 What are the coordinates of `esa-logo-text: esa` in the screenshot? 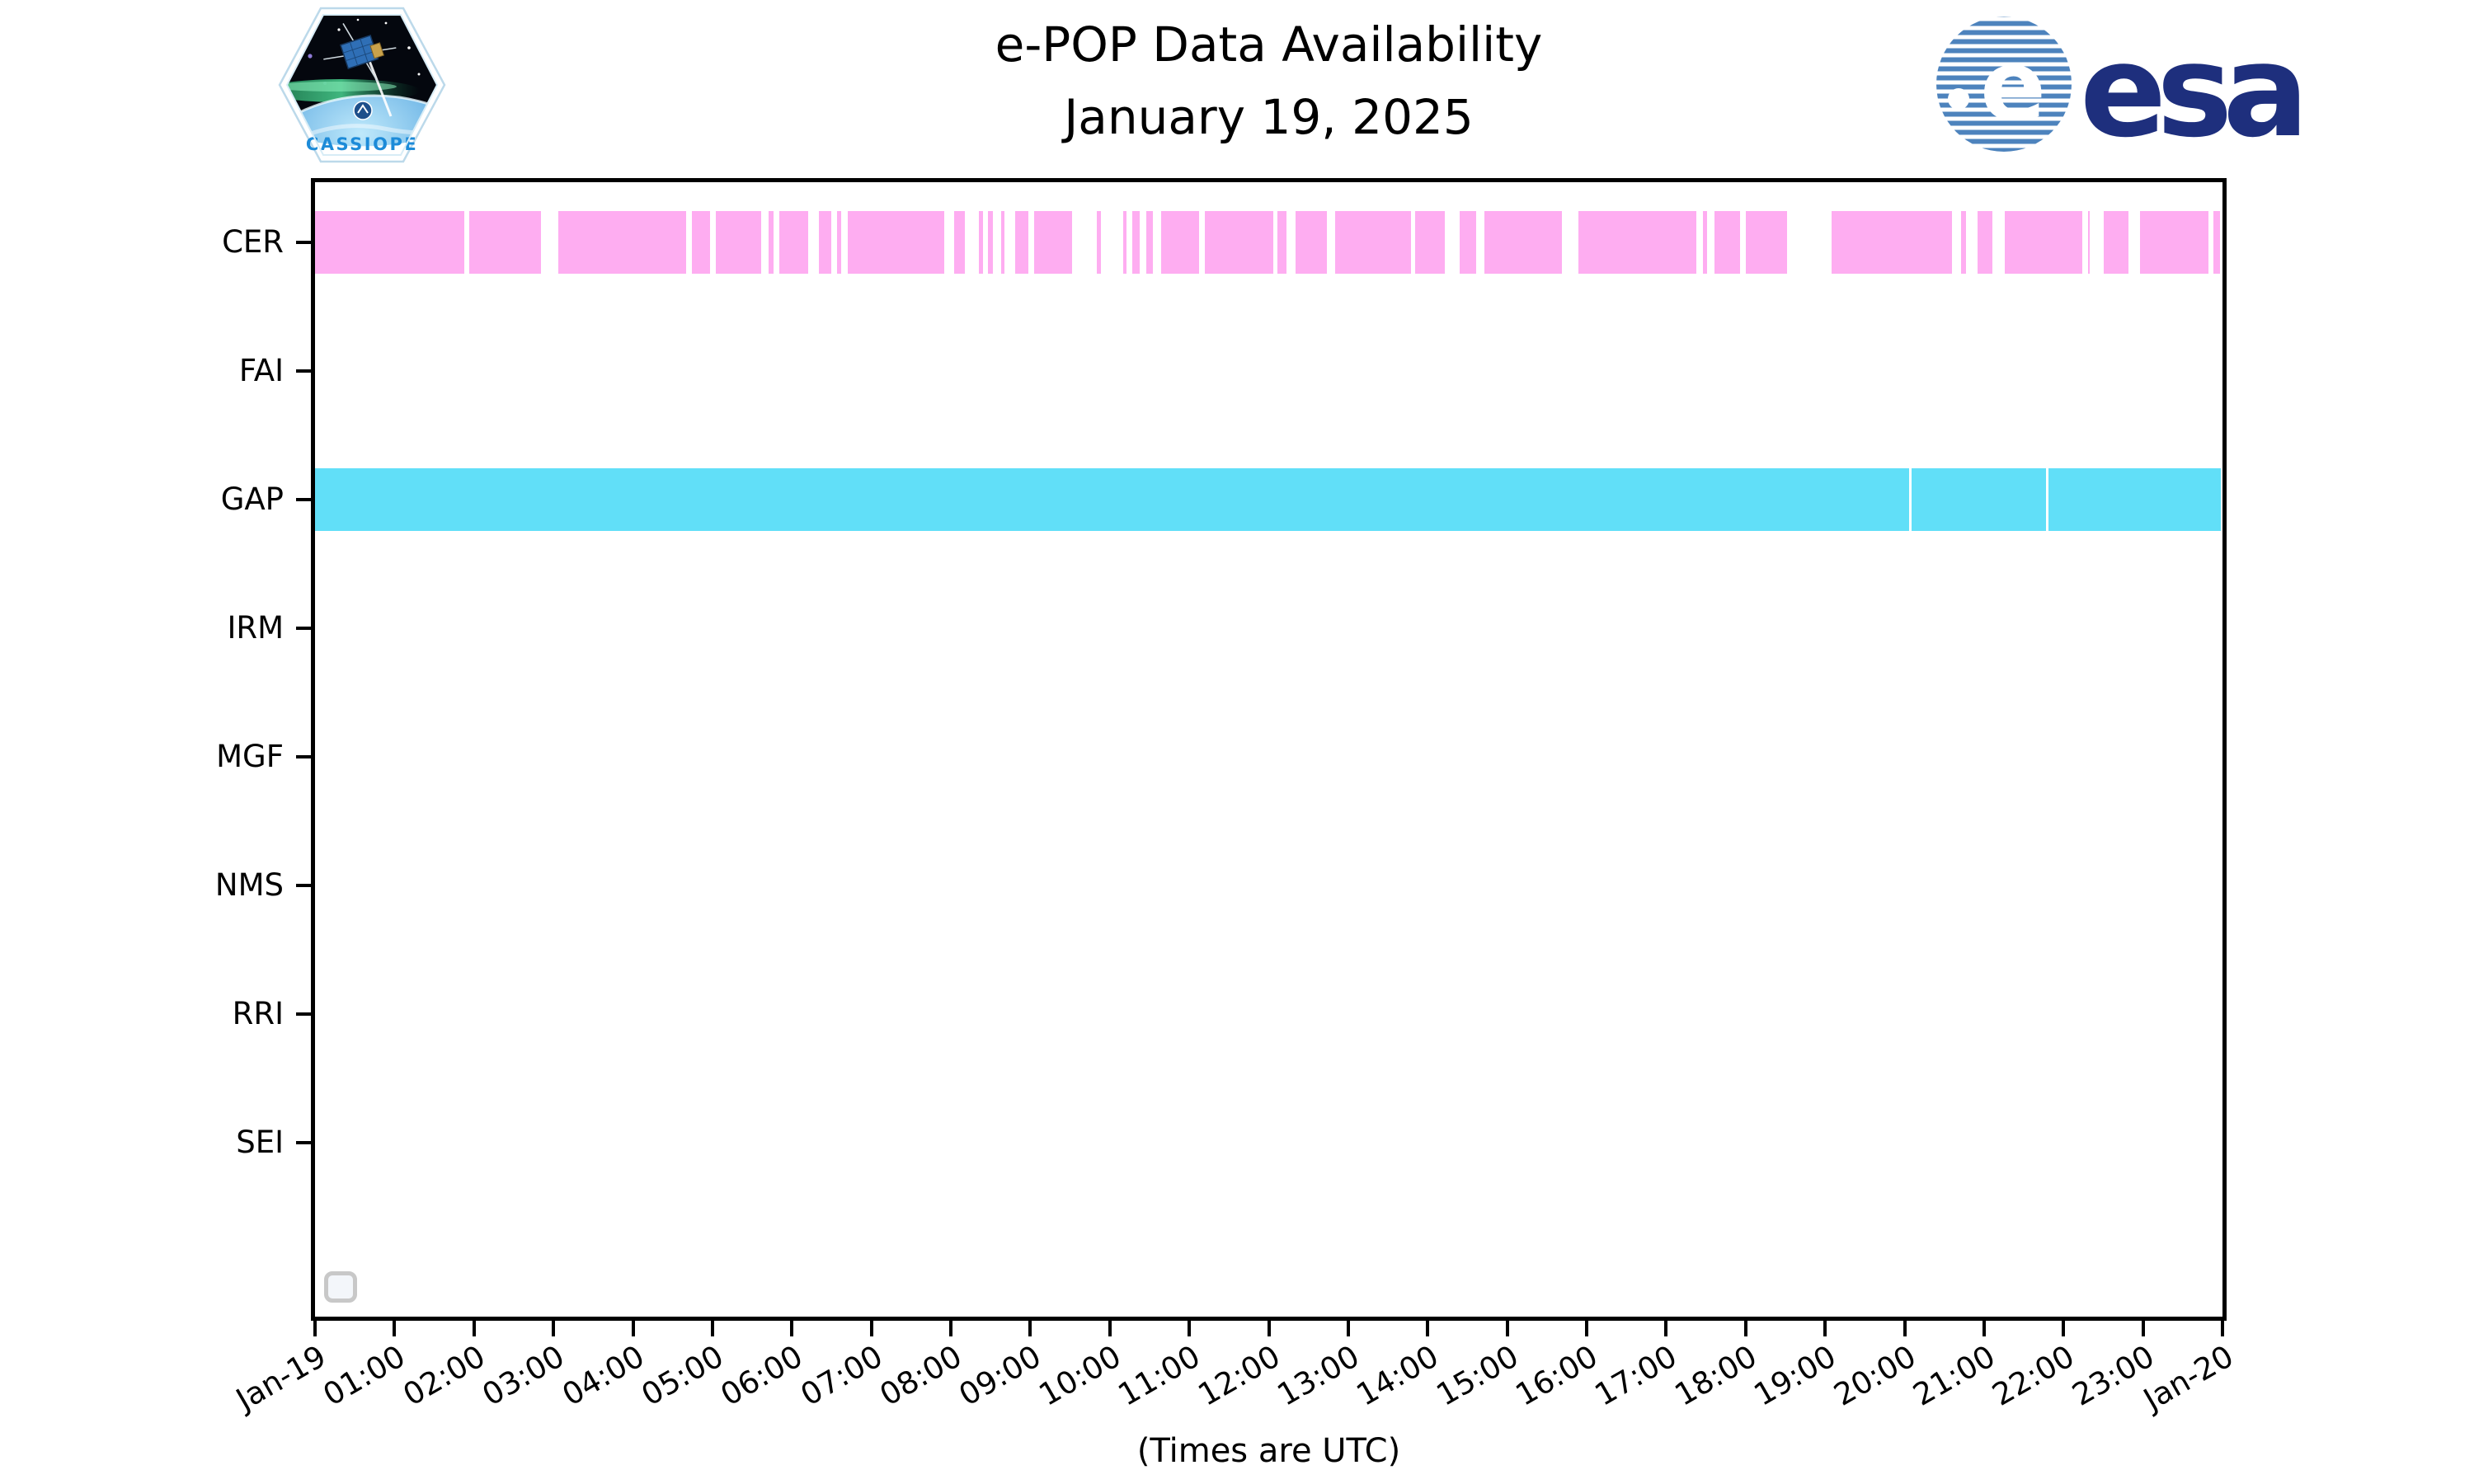 It's located at (2189, 87).